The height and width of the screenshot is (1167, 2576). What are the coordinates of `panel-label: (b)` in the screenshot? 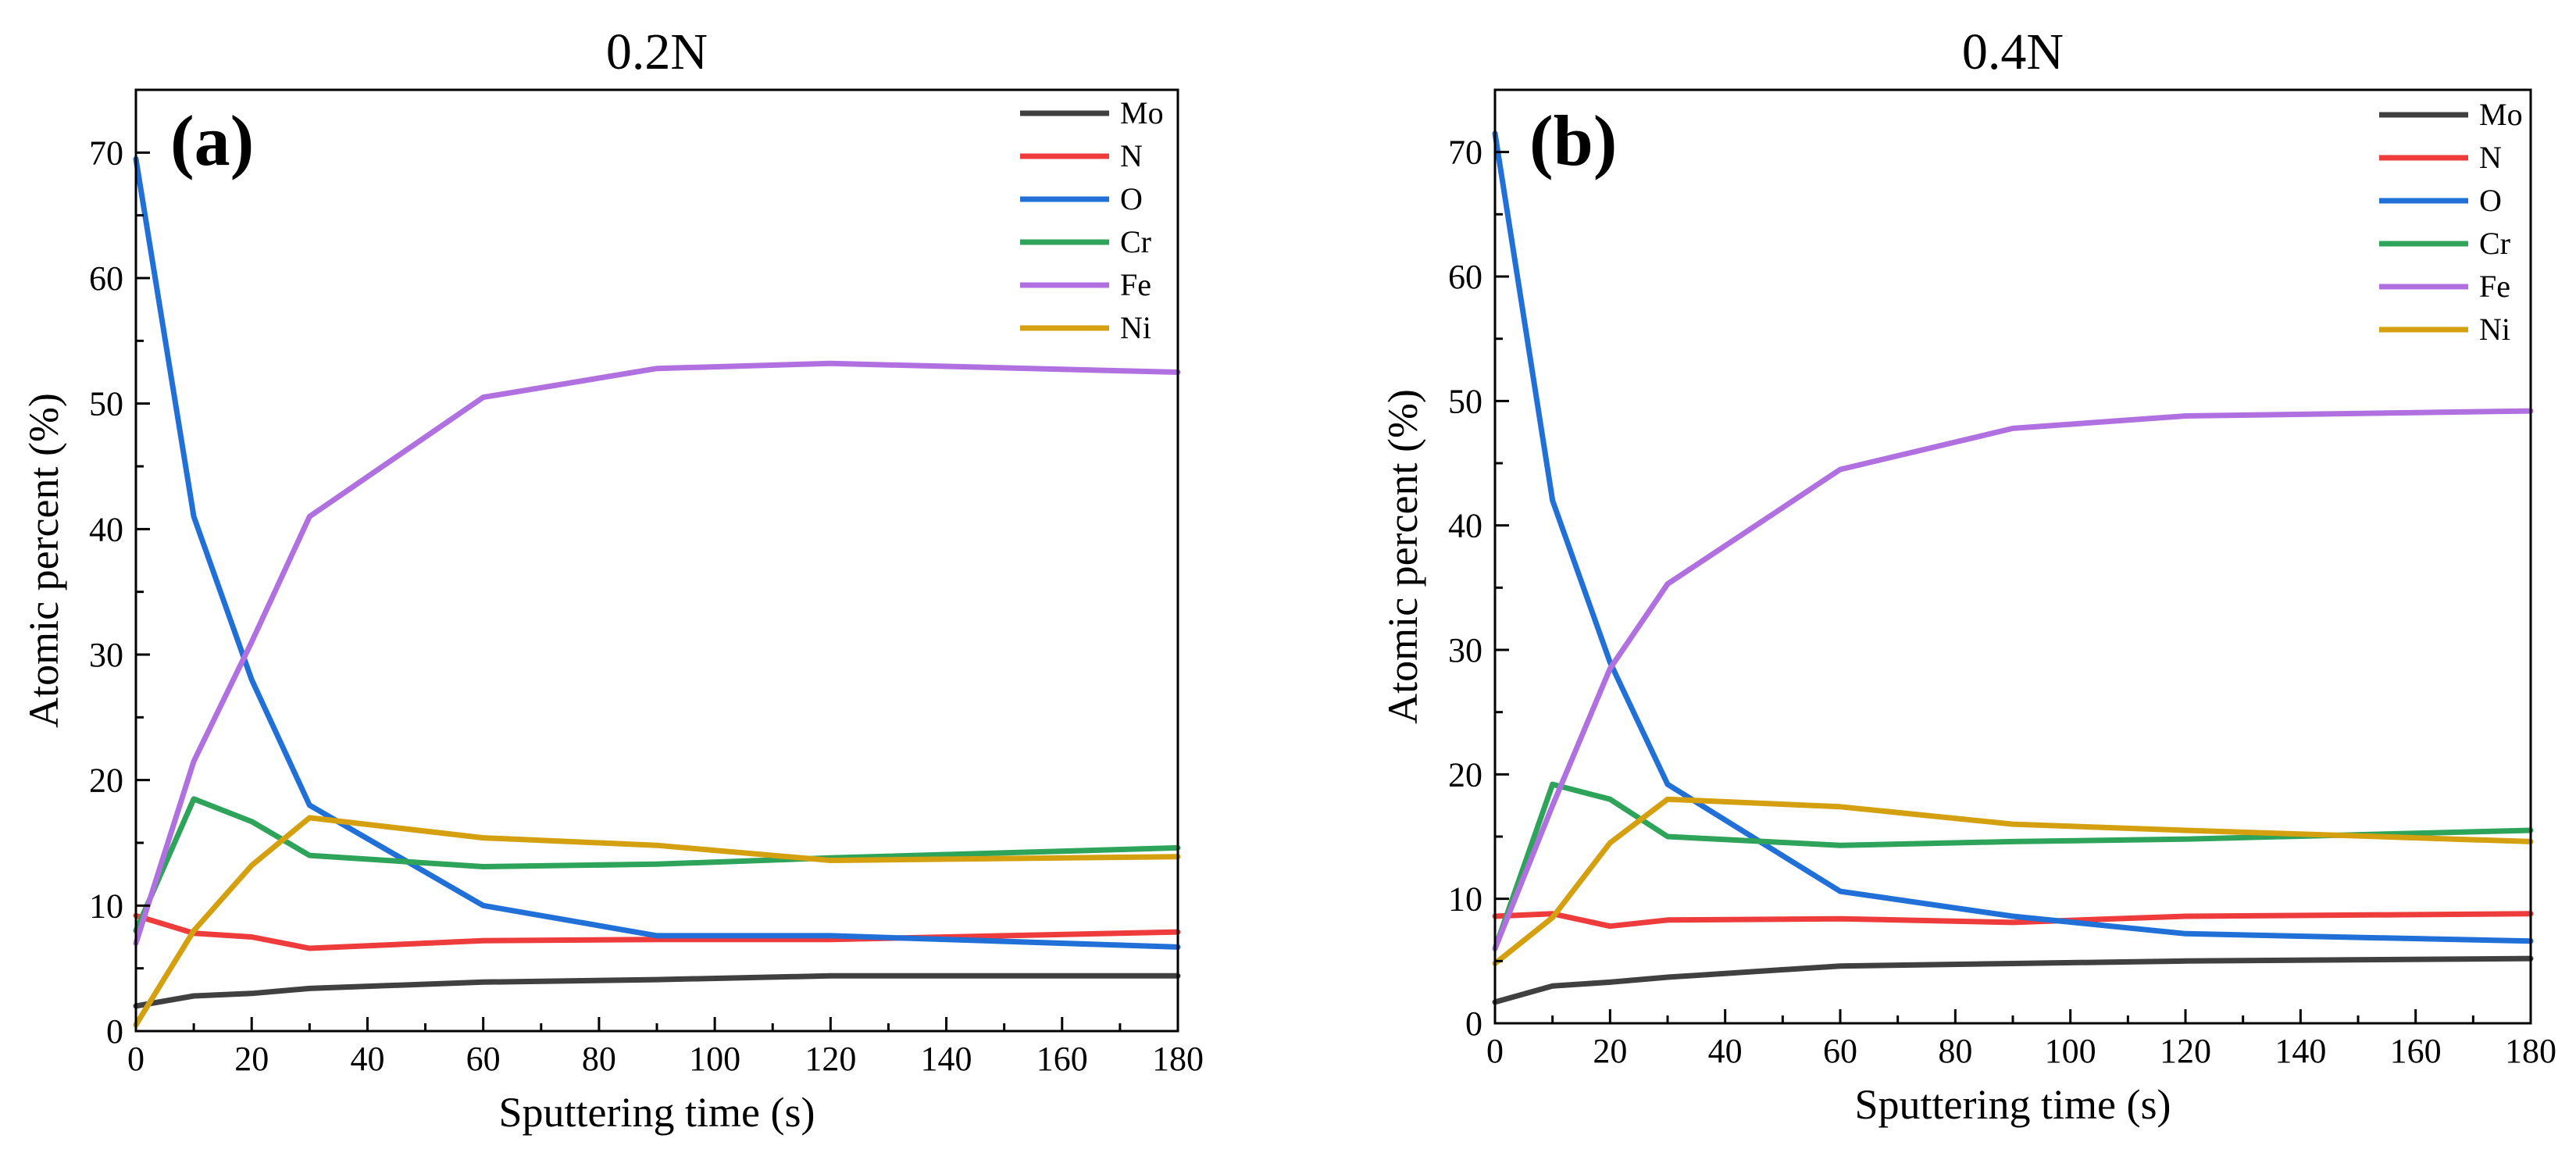 It's located at (1573, 140).